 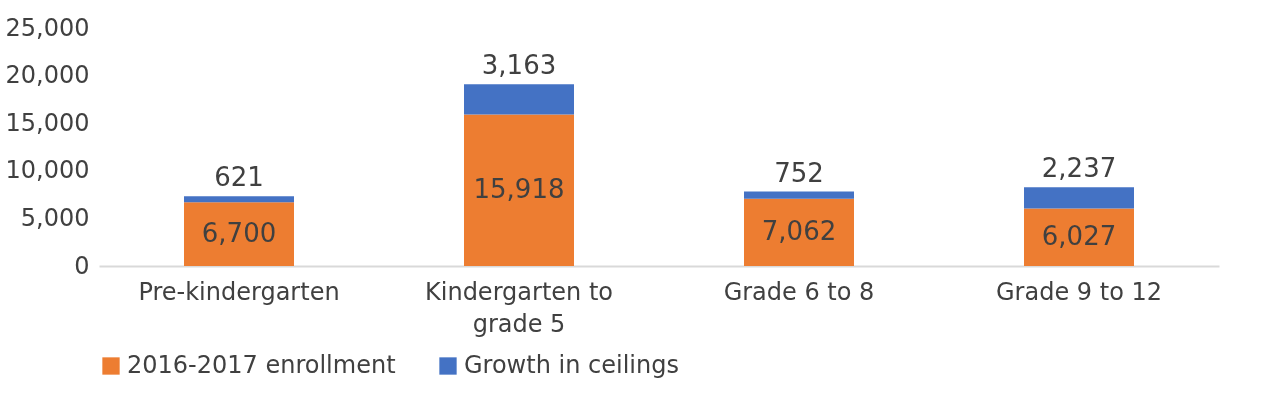 I want to click on data-label: 15,918, so click(x=519, y=189).